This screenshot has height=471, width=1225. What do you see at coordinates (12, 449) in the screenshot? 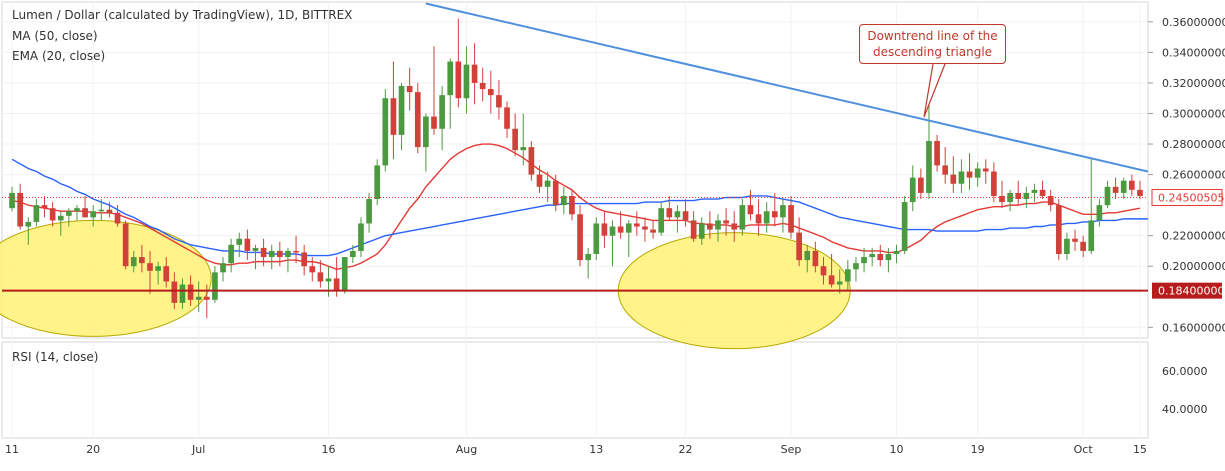
I see `x-tick-label: 11` at bounding box center [12, 449].